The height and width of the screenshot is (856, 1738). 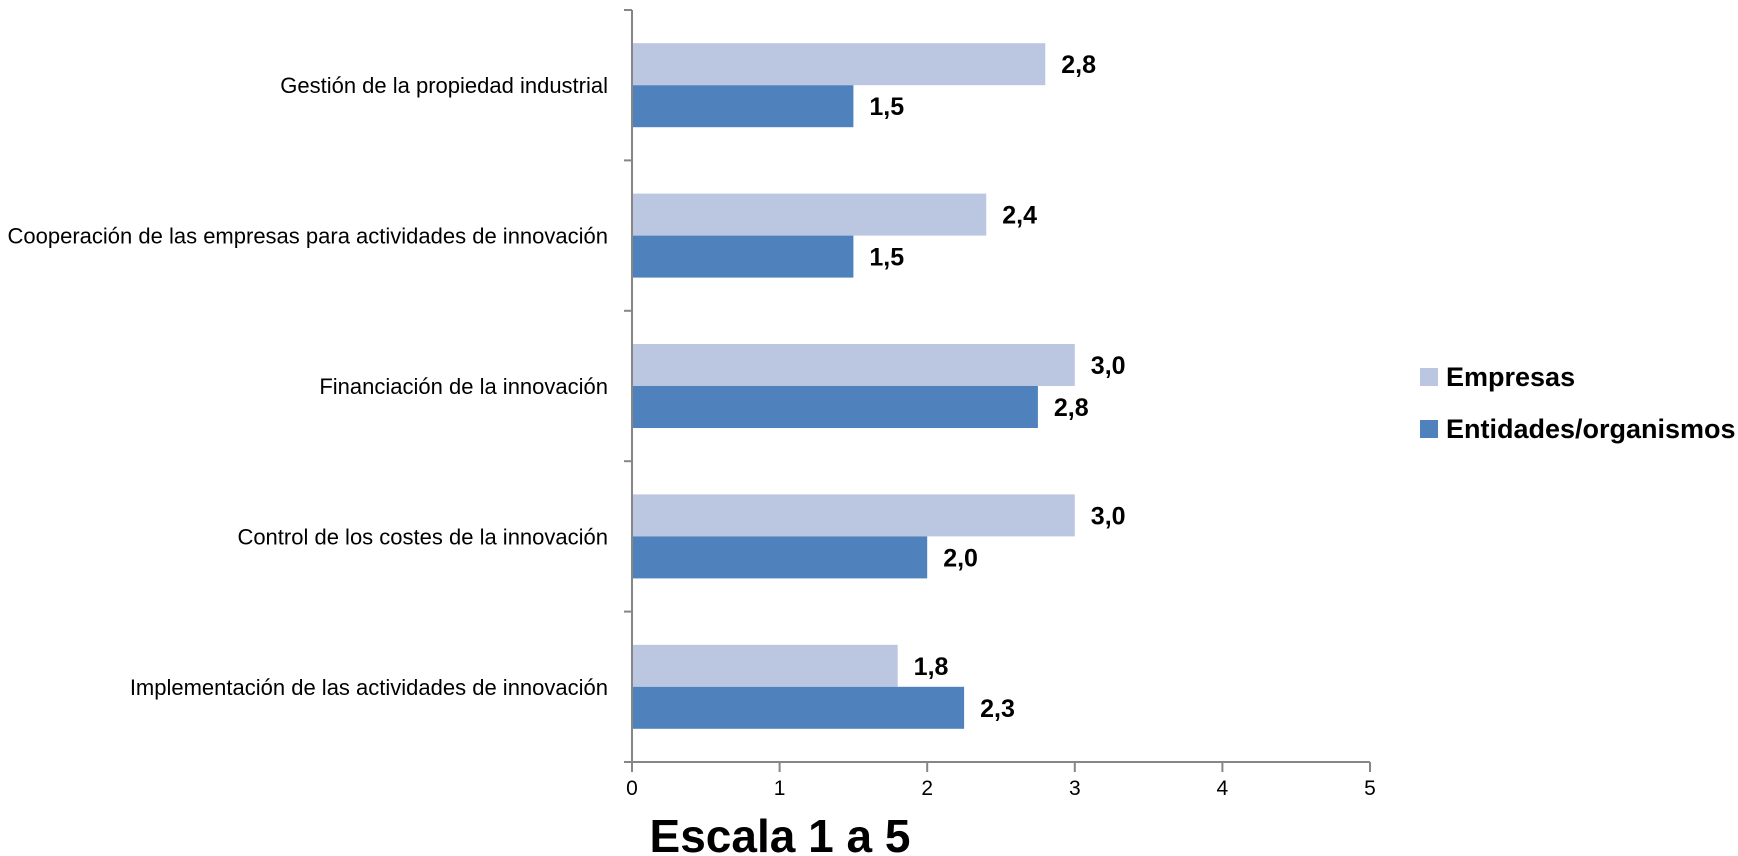 I want to click on x-tick-labels: 0 1 2 3 4 5, so click(x=1001, y=788).